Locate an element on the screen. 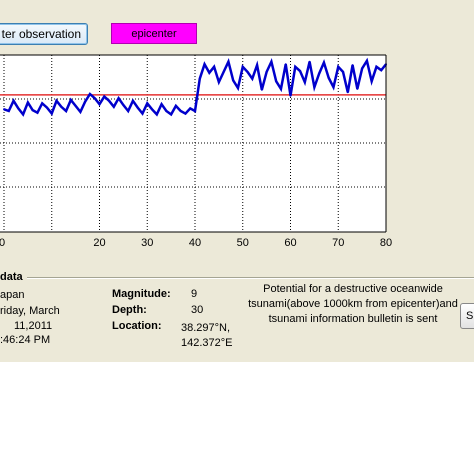 The image size is (474, 474). date-line1: riday, March is located at coordinates (30, 311).